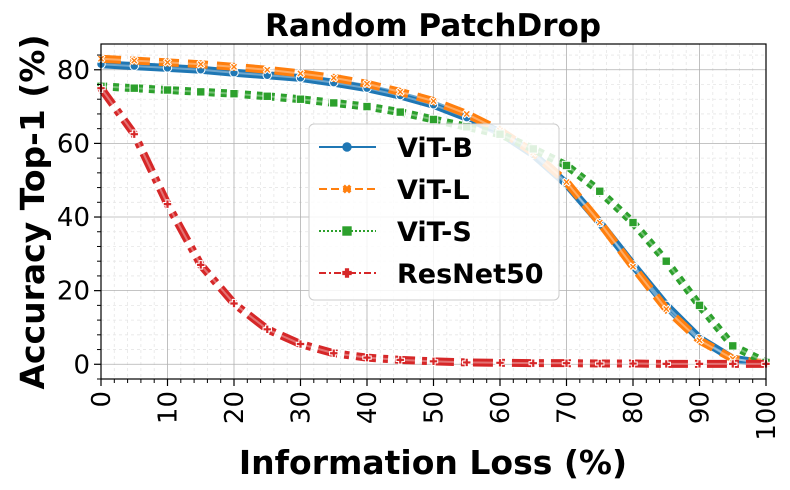  I want to click on x-tick-label: 50, so click(435, 407).